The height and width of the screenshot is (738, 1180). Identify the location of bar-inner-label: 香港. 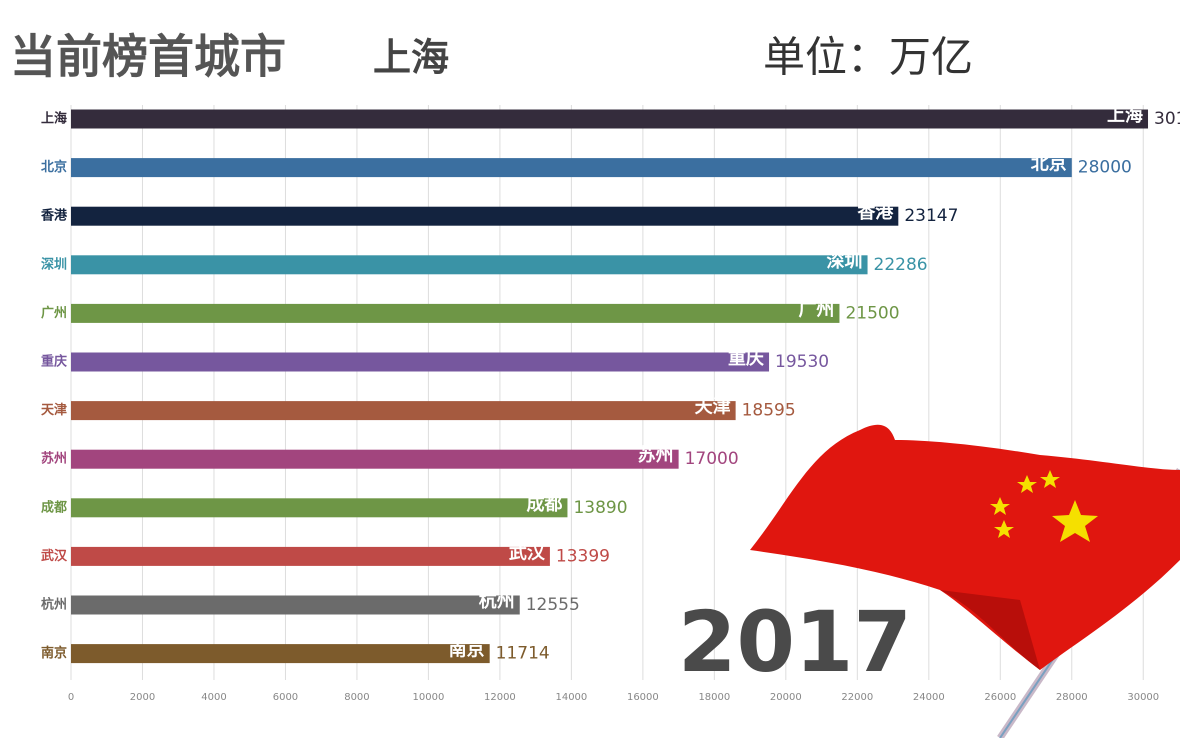
(875, 212).